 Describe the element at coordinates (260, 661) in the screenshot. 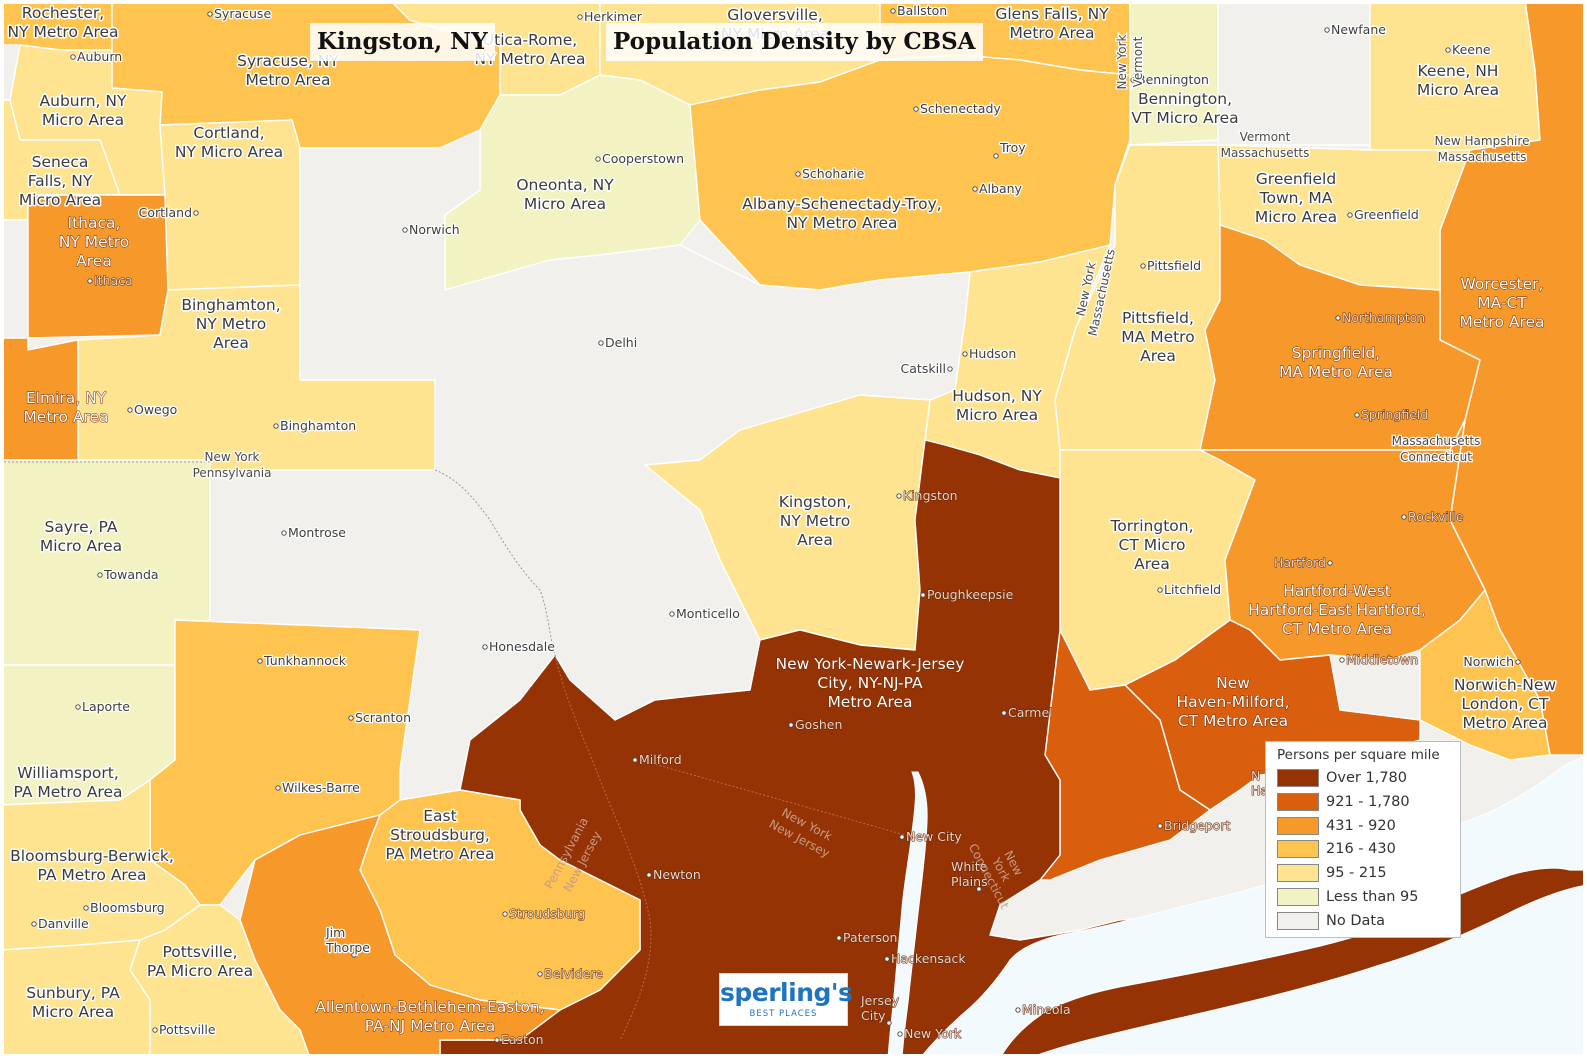

I see `city-marker-tunkhannock` at that location.